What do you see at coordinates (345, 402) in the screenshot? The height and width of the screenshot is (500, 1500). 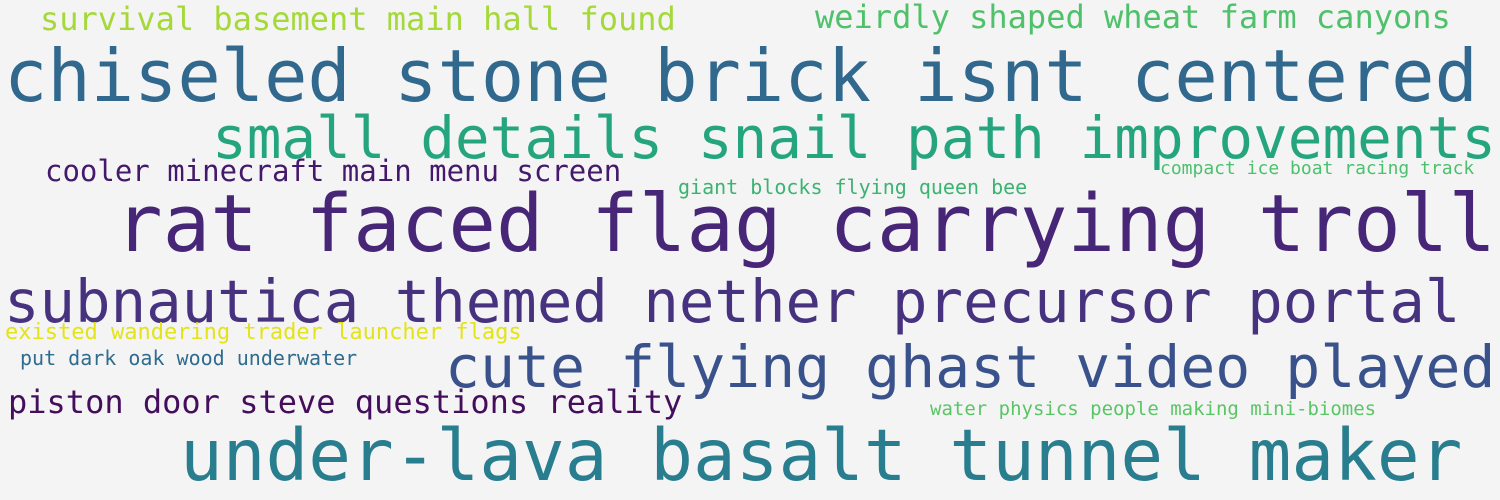 I see `phrase-piston-door: piston door steve questions reality` at bounding box center [345, 402].